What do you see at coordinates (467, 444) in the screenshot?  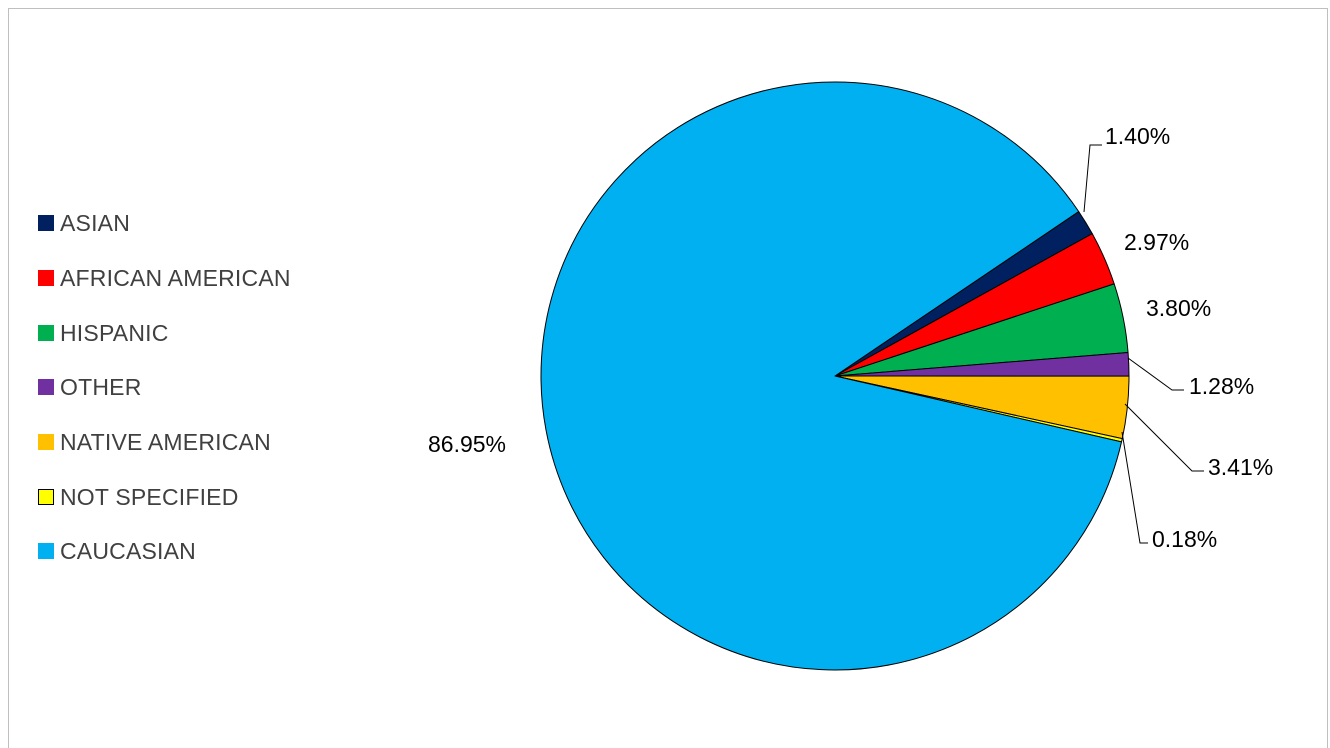 I see `data-label: 86.95%` at bounding box center [467, 444].